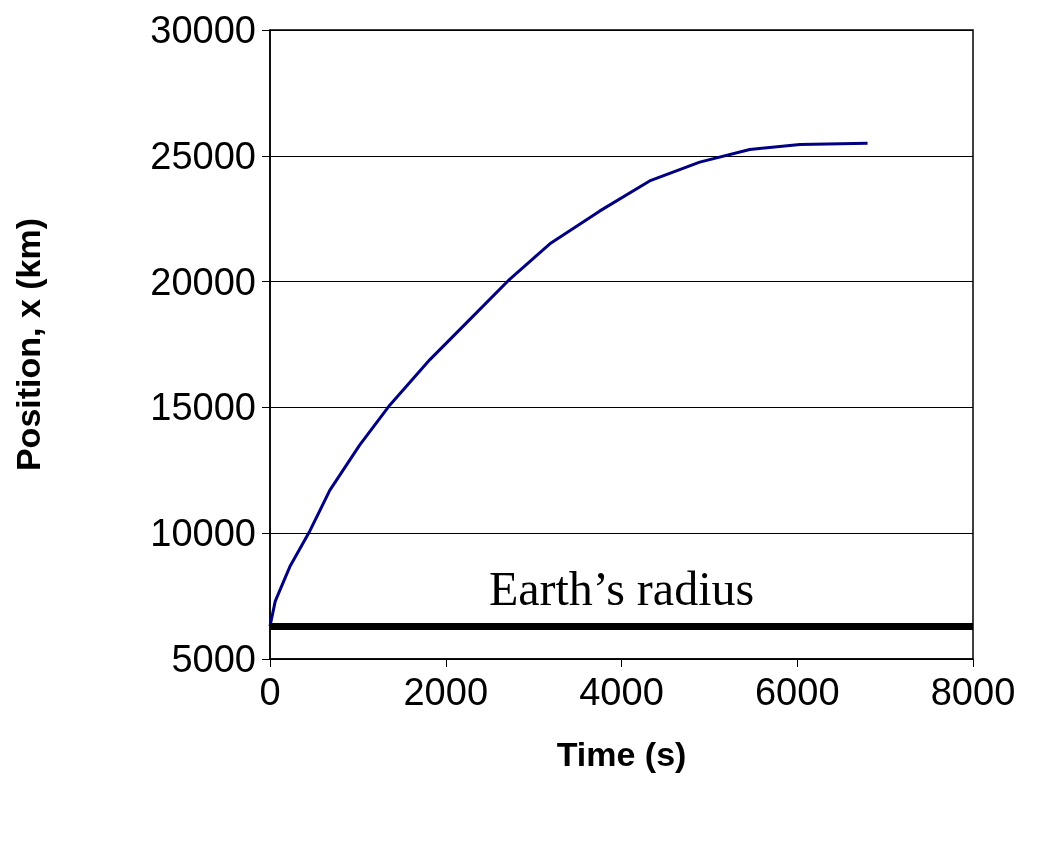 The width and height of the screenshot is (1037, 843). What do you see at coordinates (203, 533) in the screenshot?
I see `y-tick-label: 10000` at bounding box center [203, 533].